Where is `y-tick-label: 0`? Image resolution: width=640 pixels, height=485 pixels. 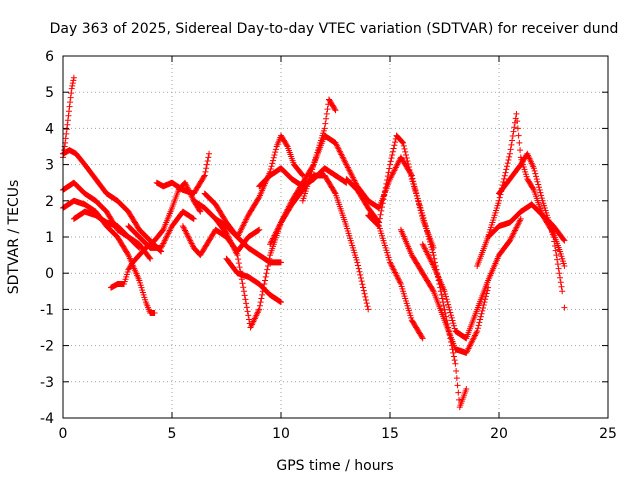 y-tick-label: 0 is located at coordinates (49, 274).